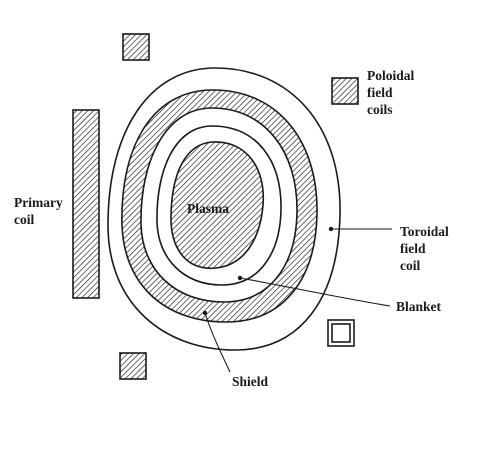 The height and width of the screenshot is (454, 495). I want to click on leader-dot-blanket, so click(240, 278).